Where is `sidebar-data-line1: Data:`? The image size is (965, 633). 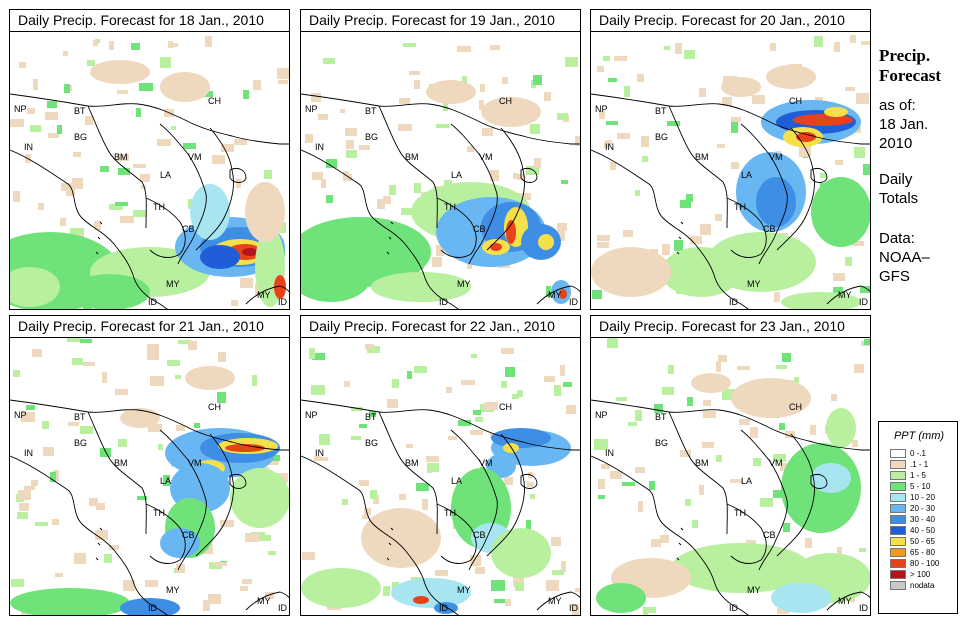
sidebar-data-line1: Data: is located at coordinates (897, 238).